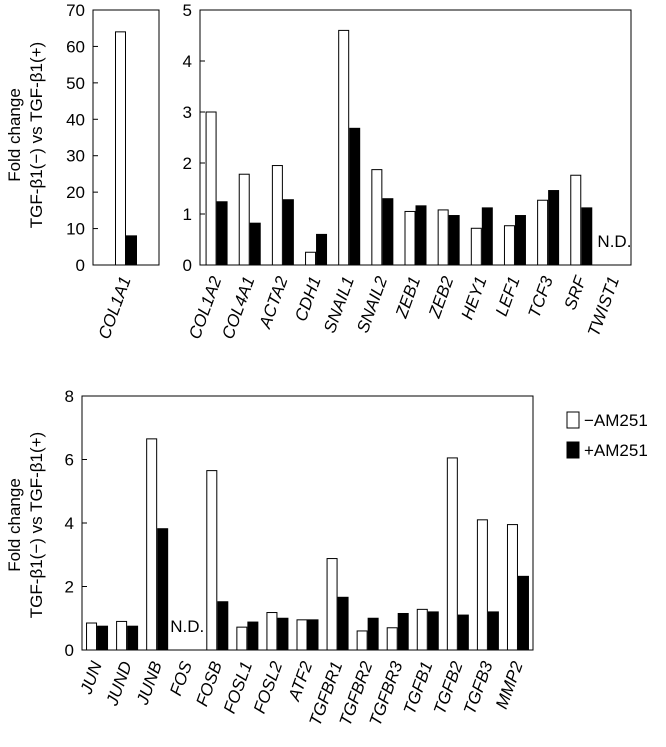 The image size is (666, 747). Describe the element at coordinates (223, 626) in the screenshot. I see `bar-fosb-plus-am251` at that location.